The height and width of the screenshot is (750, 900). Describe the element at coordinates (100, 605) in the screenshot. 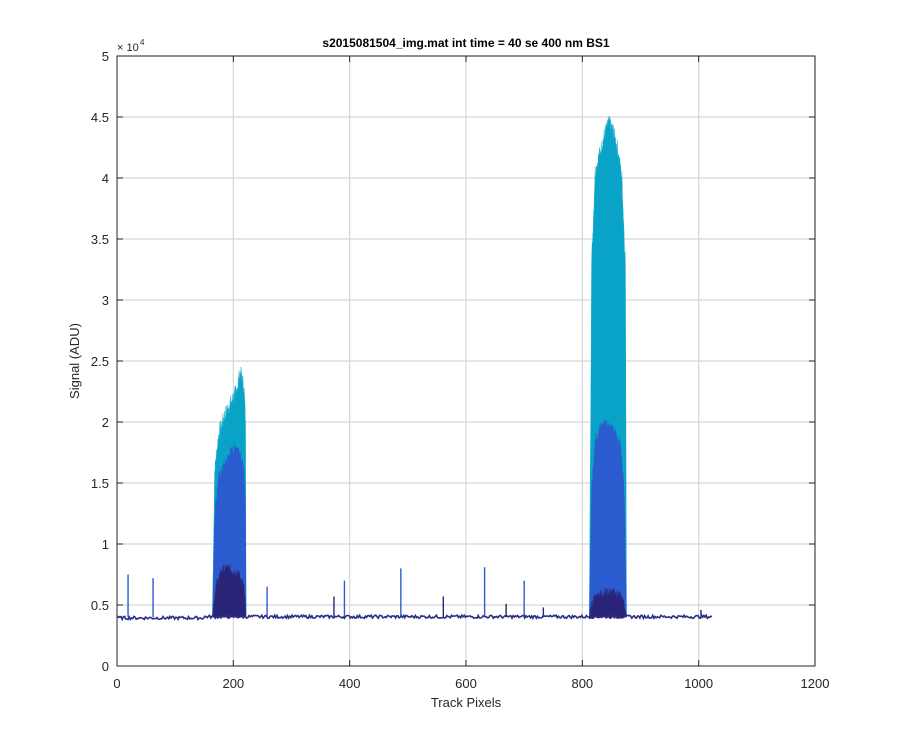

I see `y-tick-label: 0.5` at that location.